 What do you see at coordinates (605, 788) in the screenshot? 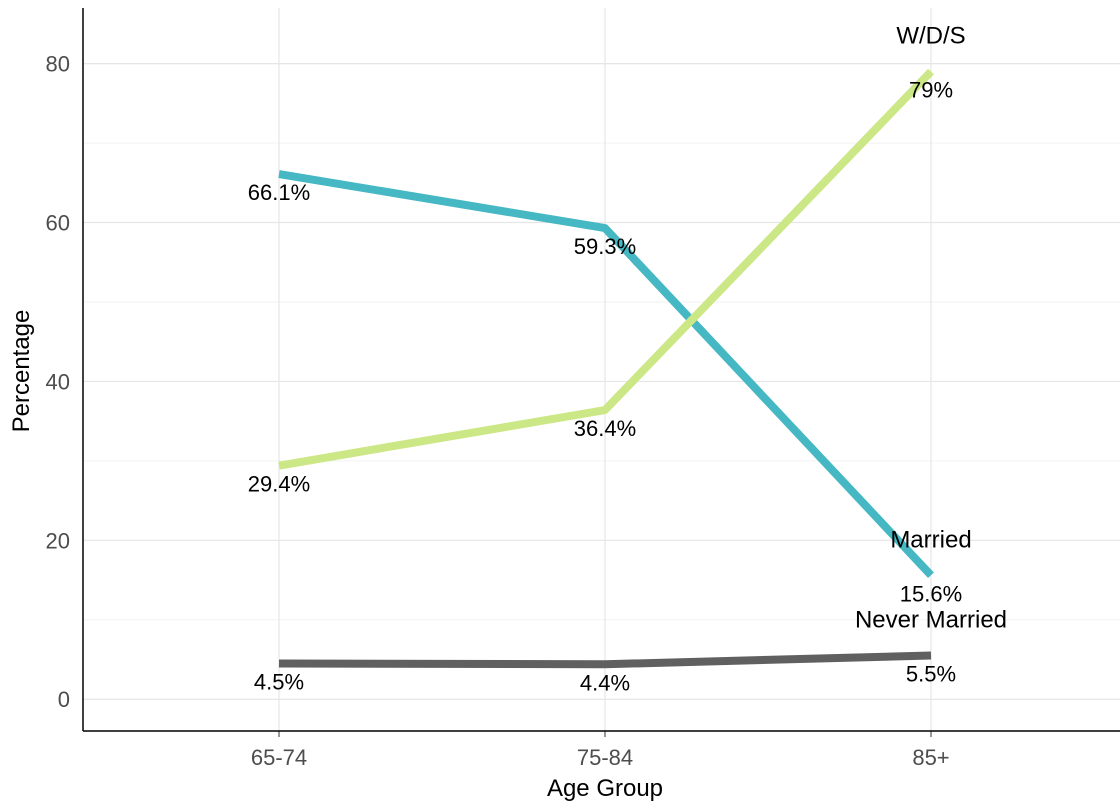
I see `x-axis-title: Age Group` at bounding box center [605, 788].